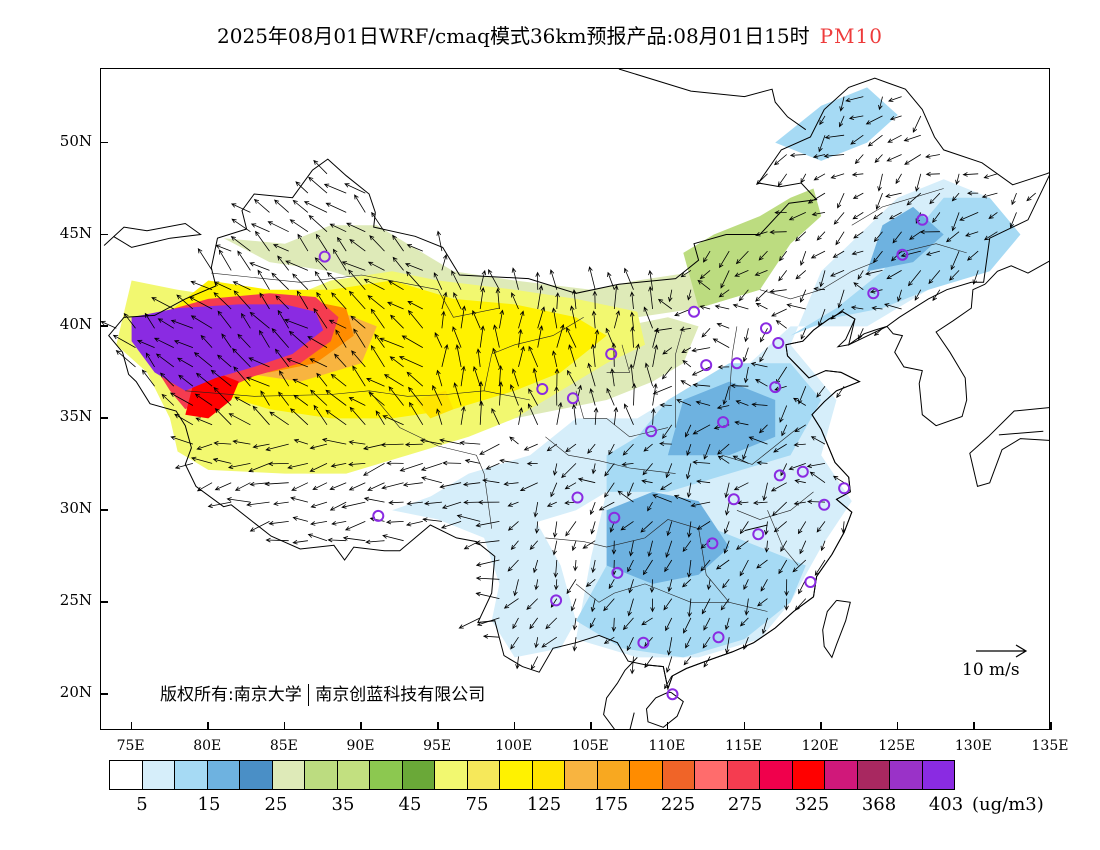  I want to click on lon-tick, so click(361, 726).